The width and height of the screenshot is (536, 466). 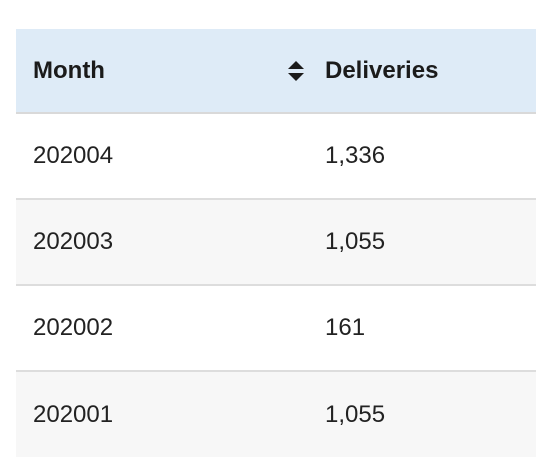 What do you see at coordinates (345, 327) in the screenshot?
I see `cell-deliveries: 161` at bounding box center [345, 327].